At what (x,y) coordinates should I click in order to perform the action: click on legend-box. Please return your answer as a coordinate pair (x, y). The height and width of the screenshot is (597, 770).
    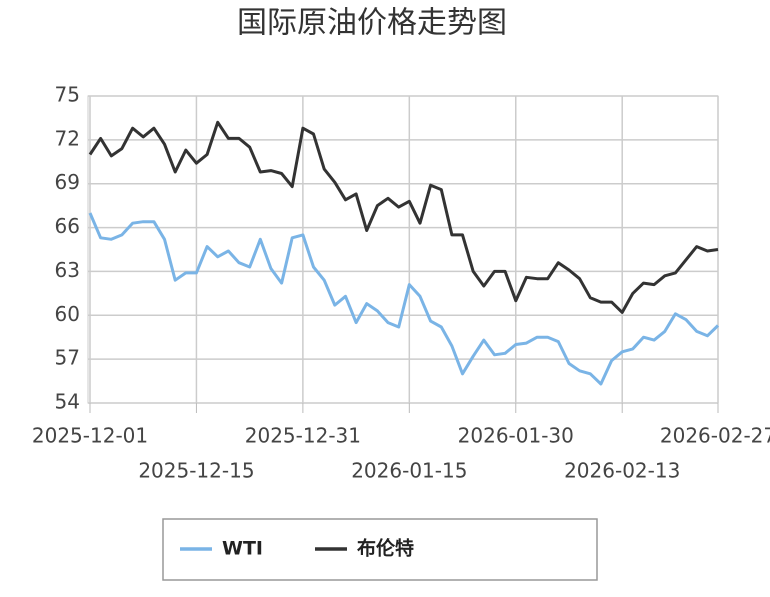
    Looking at the image, I should click on (380, 549).